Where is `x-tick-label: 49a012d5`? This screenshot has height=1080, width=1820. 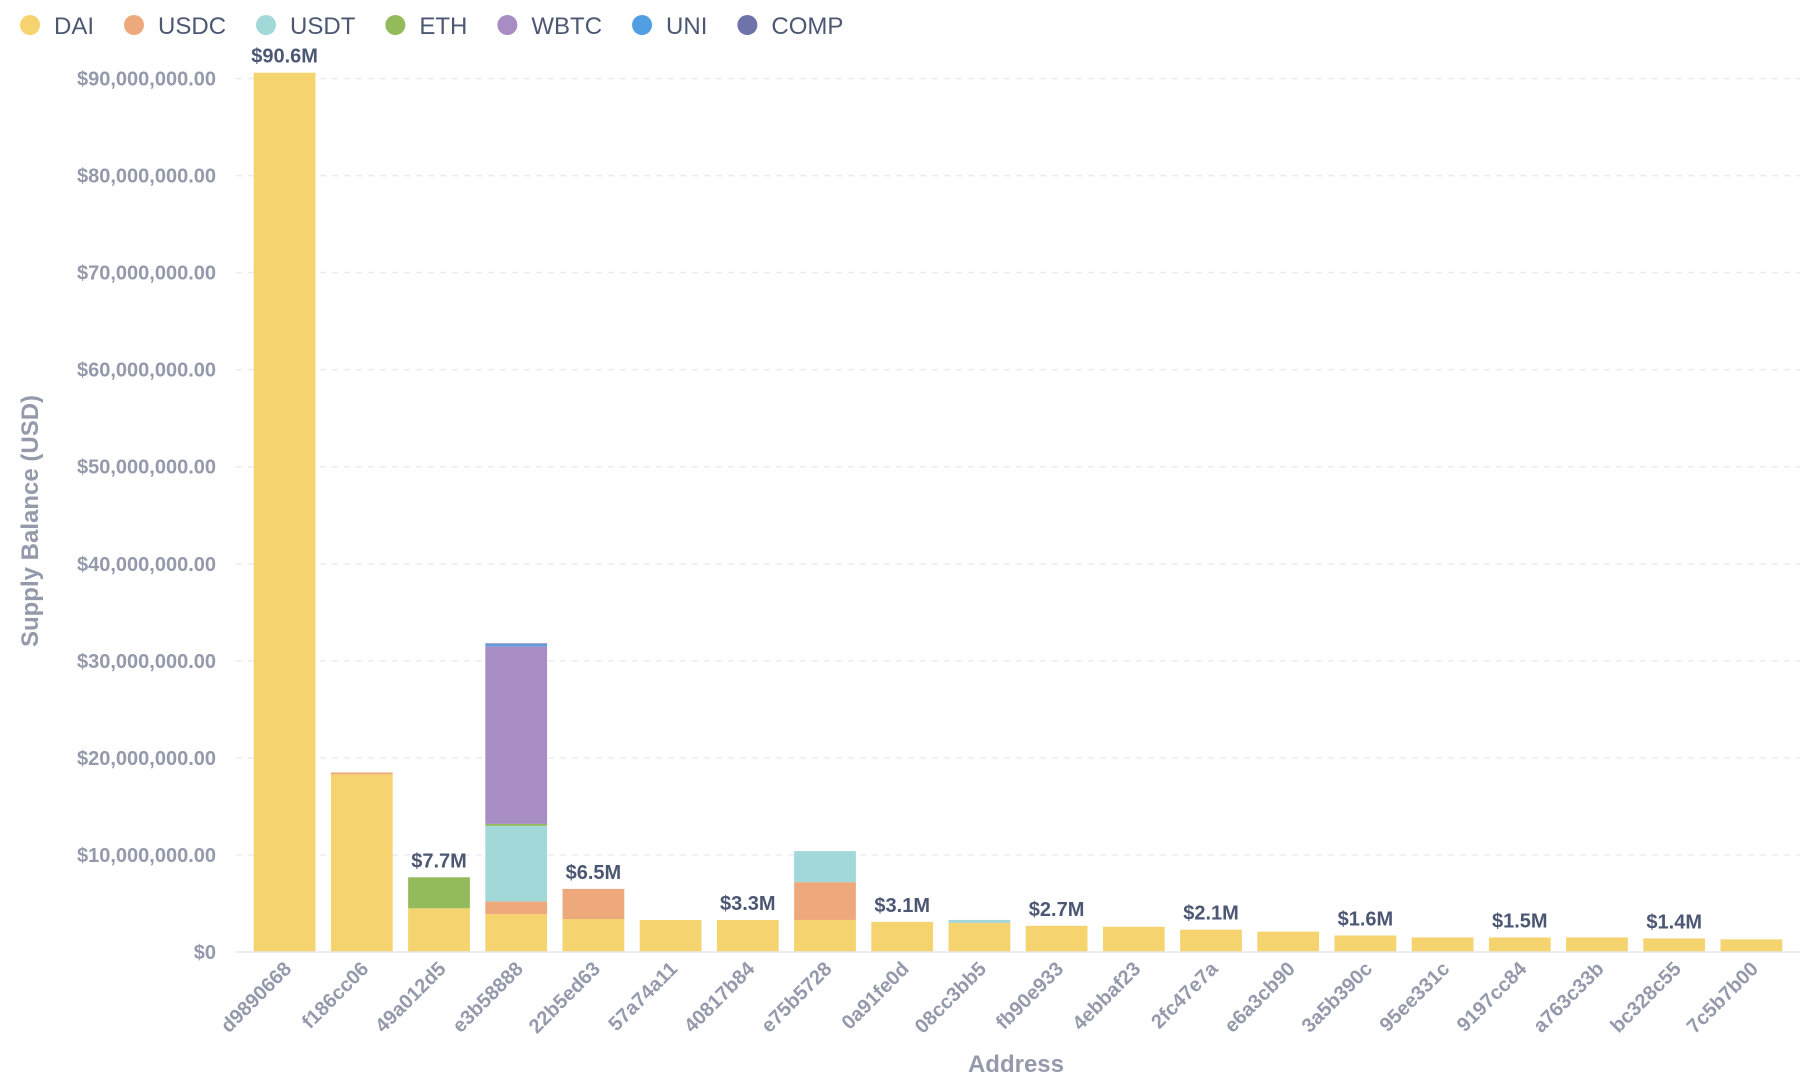 x-tick-label: 49a012d5 is located at coordinates (410, 997).